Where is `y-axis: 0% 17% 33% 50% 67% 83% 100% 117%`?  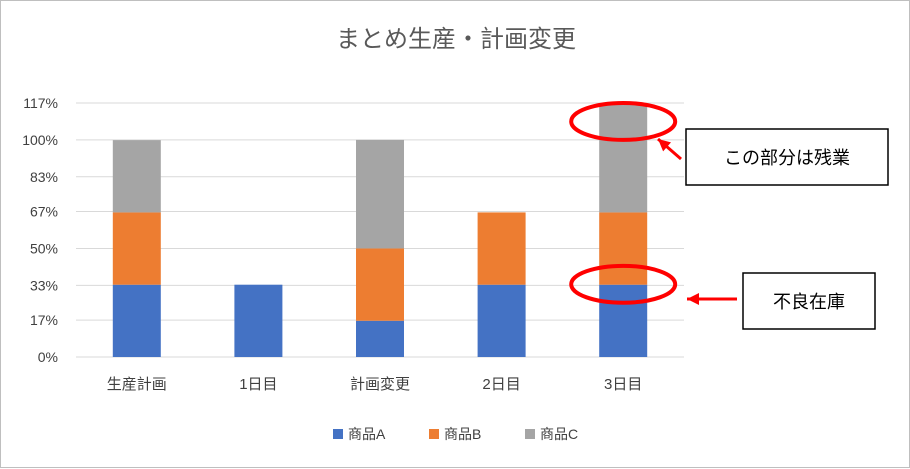 y-axis: 0% 17% 33% 50% 67% 83% 100% 117% is located at coordinates (40, 230).